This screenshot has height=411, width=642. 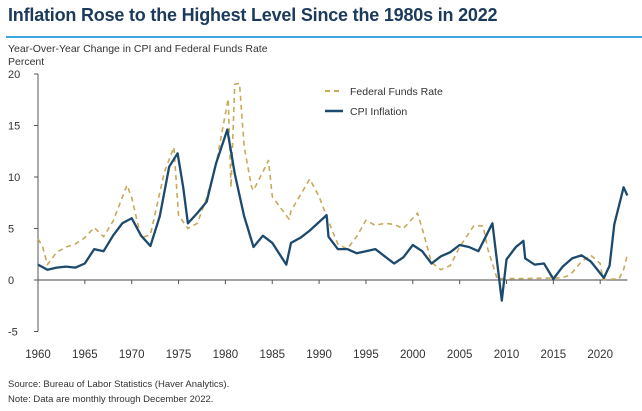 What do you see at coordinates (272, 355) in the screenshot?
I see `x-tick-label: 1985` at bounding box center [272, 355].